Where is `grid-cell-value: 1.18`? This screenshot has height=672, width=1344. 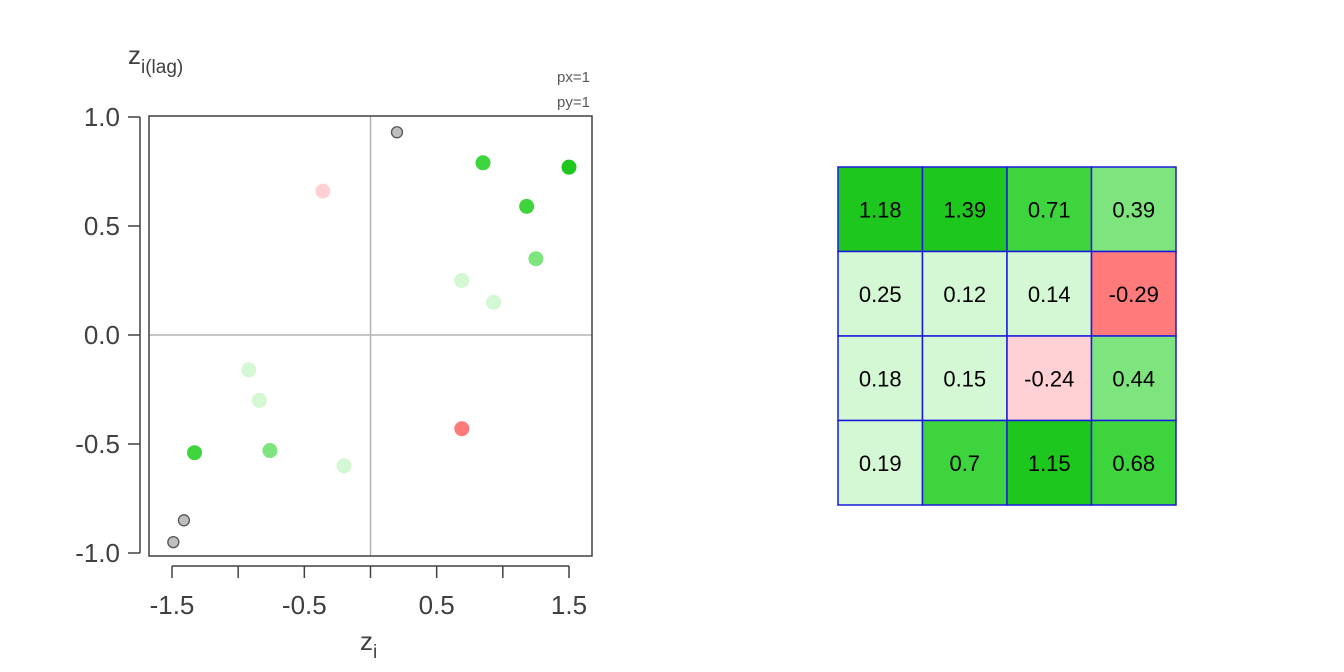 grid-cell-value: 1.18 is located at coordinates (880, 209).